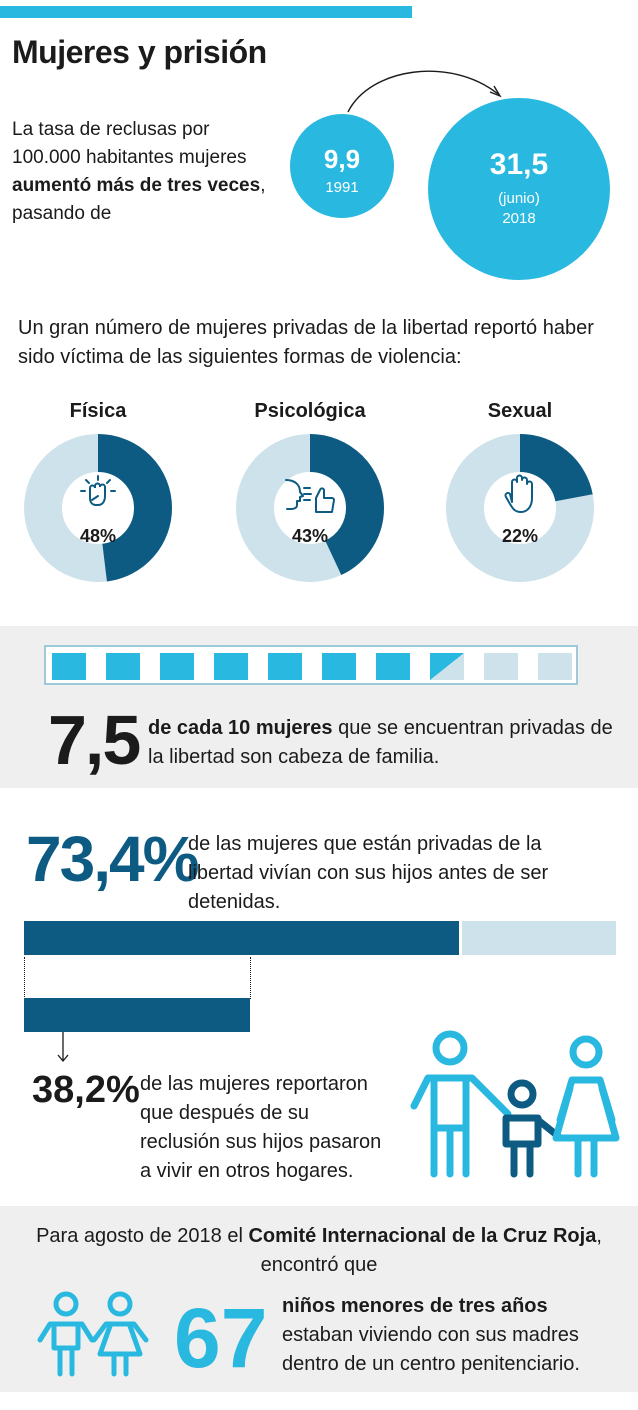  What do you see at coordinates (520, 536) in the screenshot?
I see `pct-sexual: 22%` at bounding box center [520, 536].